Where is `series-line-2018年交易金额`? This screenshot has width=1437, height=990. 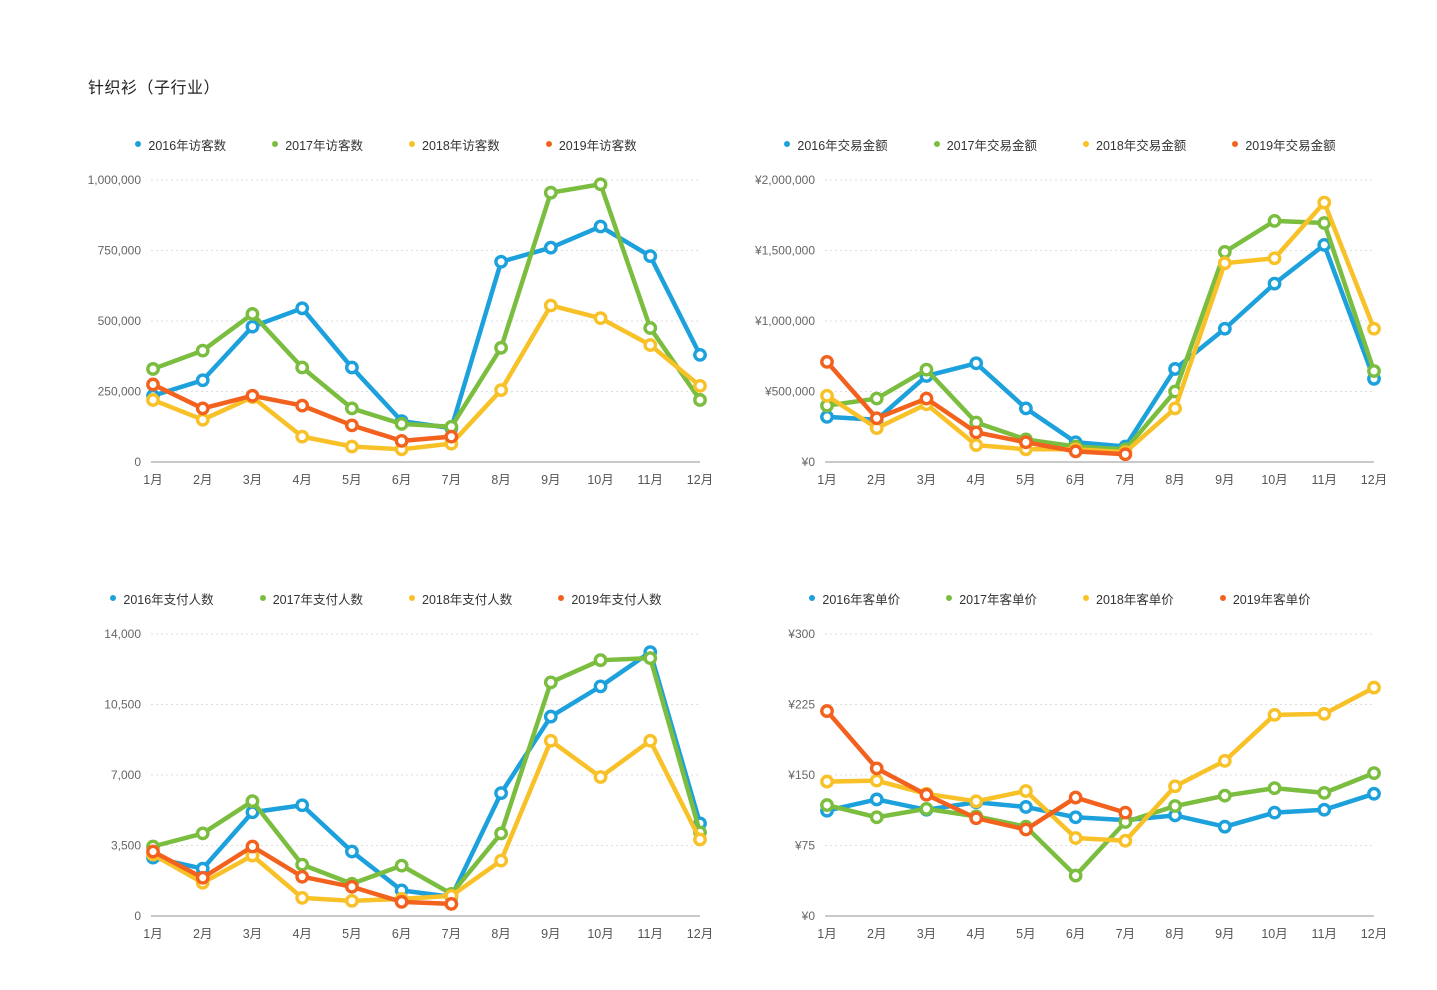 series-line-2018年交易金额 is located at coordinates (1100, 327).